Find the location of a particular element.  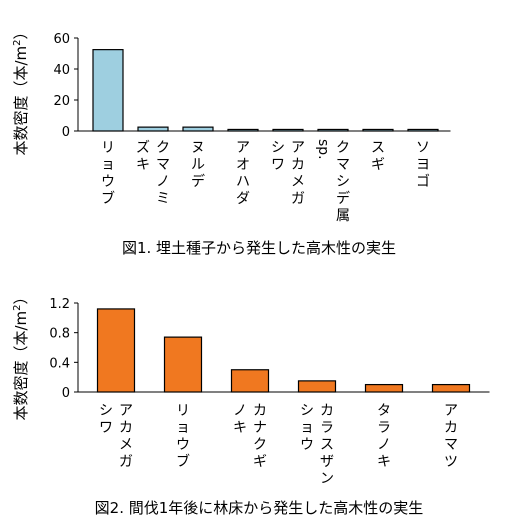

x-category-label: ソヨゴ is located at coordinates (423, 165).